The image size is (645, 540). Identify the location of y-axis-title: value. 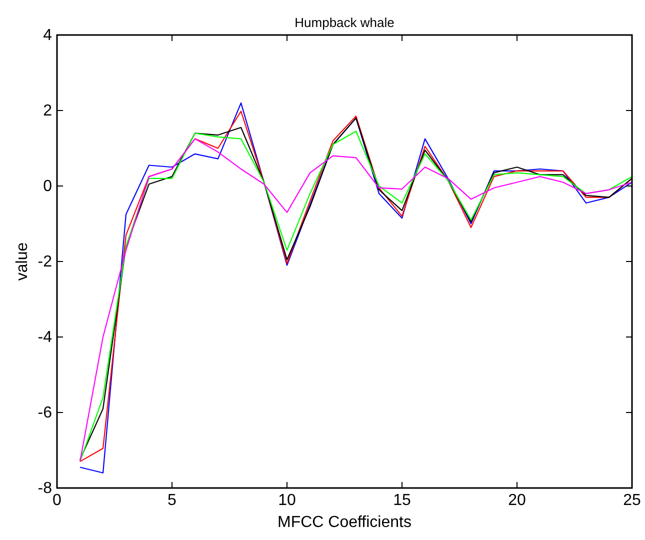
(22, 261).